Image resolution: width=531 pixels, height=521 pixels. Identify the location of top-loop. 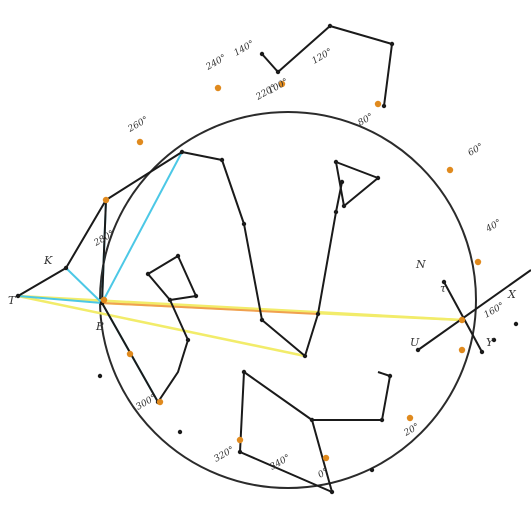
(327, 66).